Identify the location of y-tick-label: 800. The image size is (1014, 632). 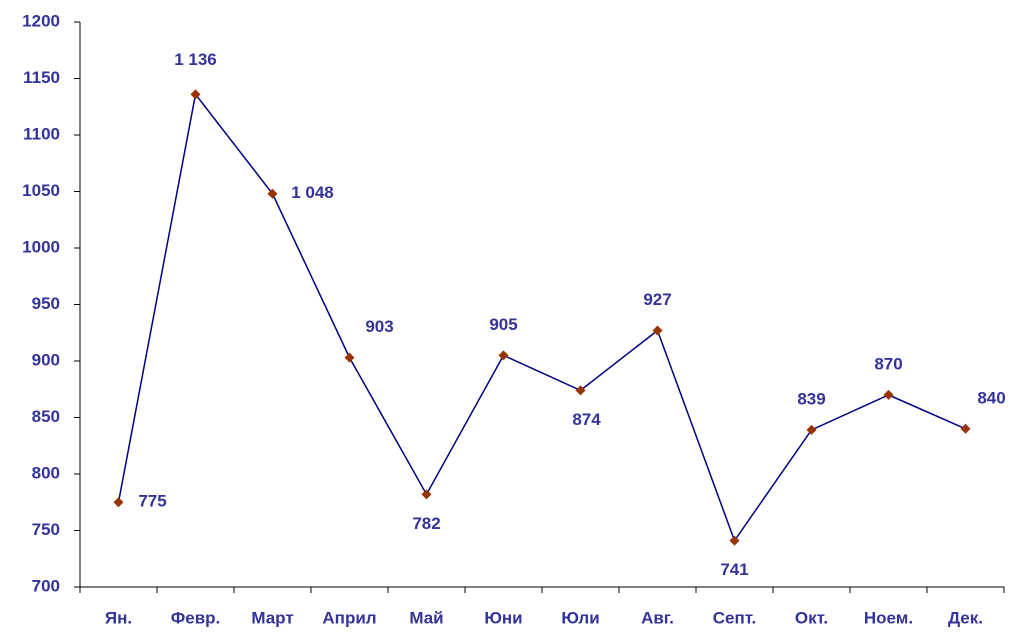
(46, 472).